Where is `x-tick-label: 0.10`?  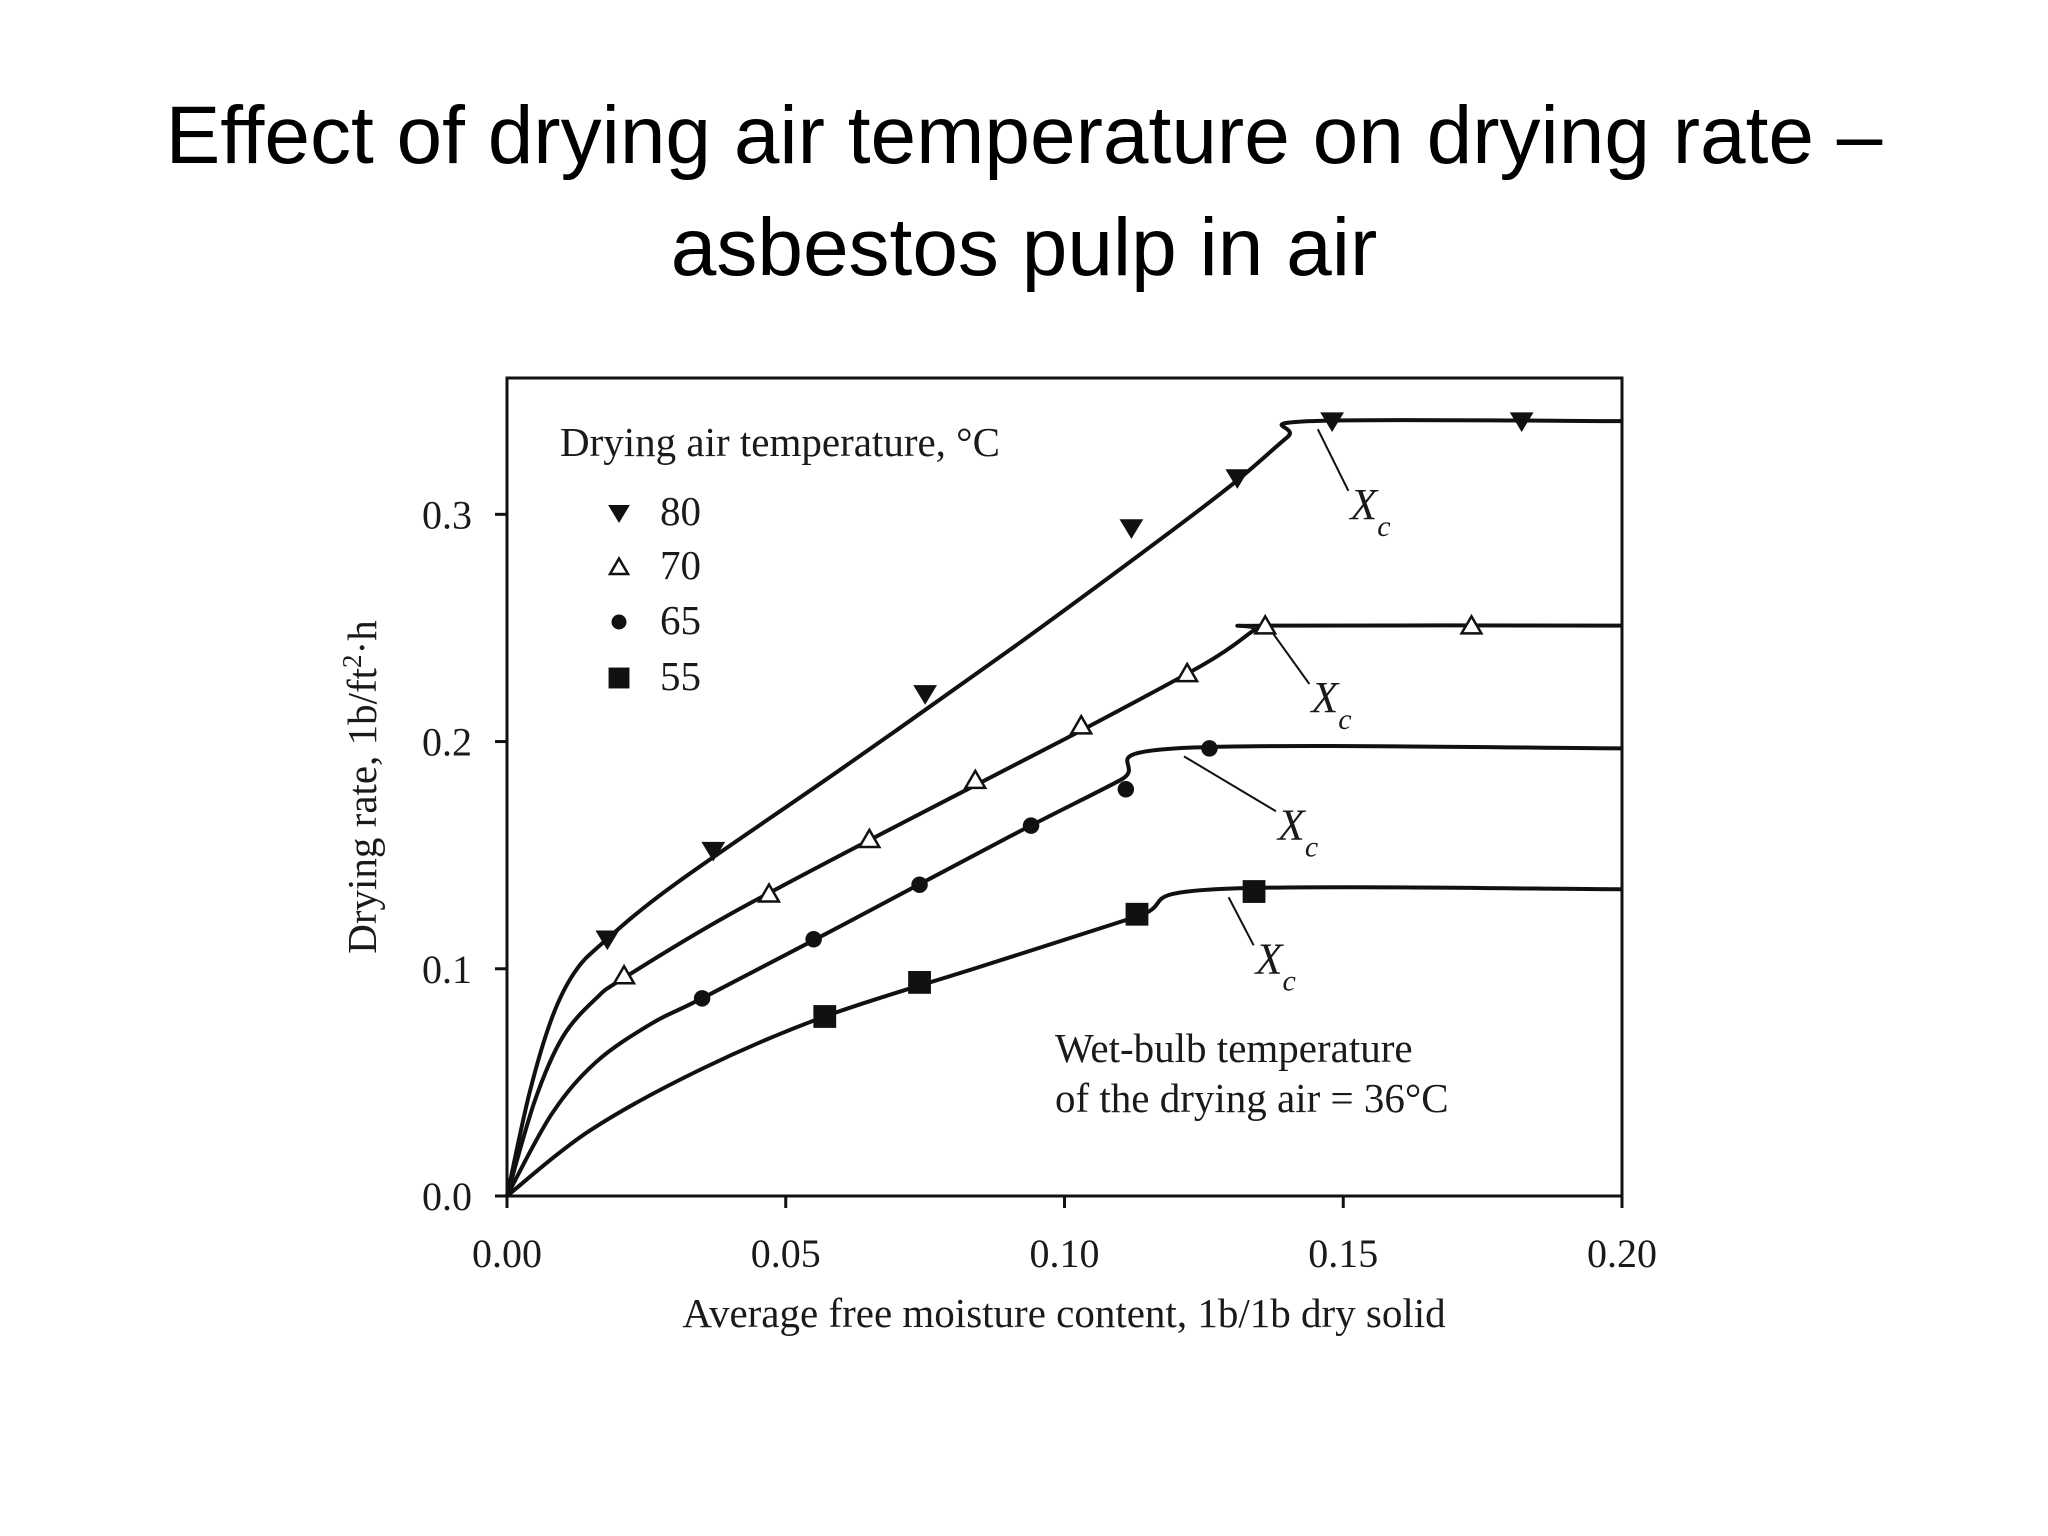 x-tick-label: 0.10 is located at coordinates (1065, 1253).